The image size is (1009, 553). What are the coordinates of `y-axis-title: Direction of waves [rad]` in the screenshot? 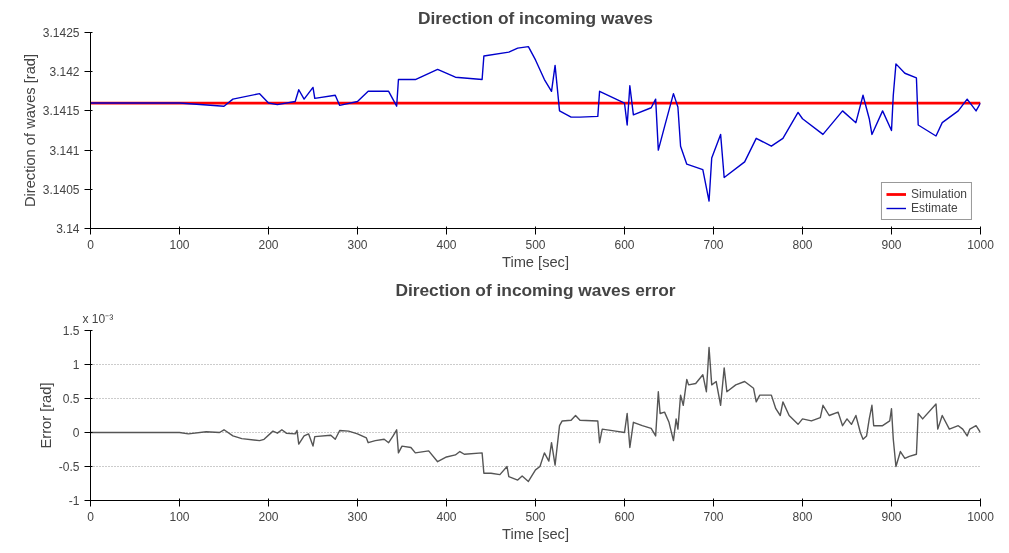 It's located at (29, 130).